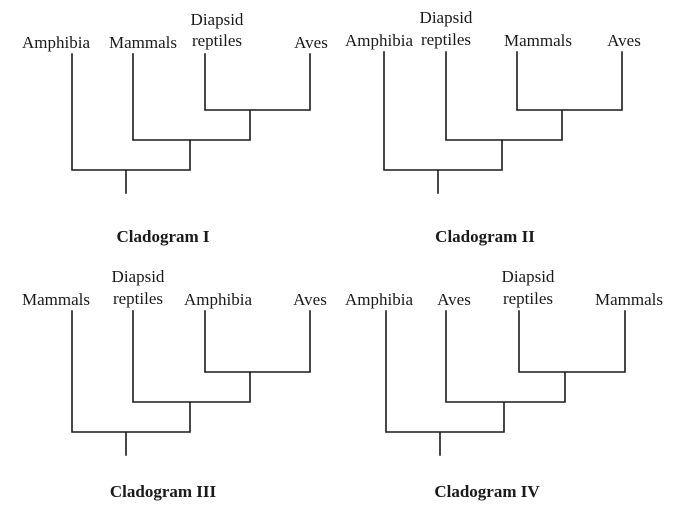 The height and width of the screenshot is (516, 674). Describe the element at coordinates (487, 491) in the screenshot. I see `cladogram-4-caption: Cladogram IV` at that location.